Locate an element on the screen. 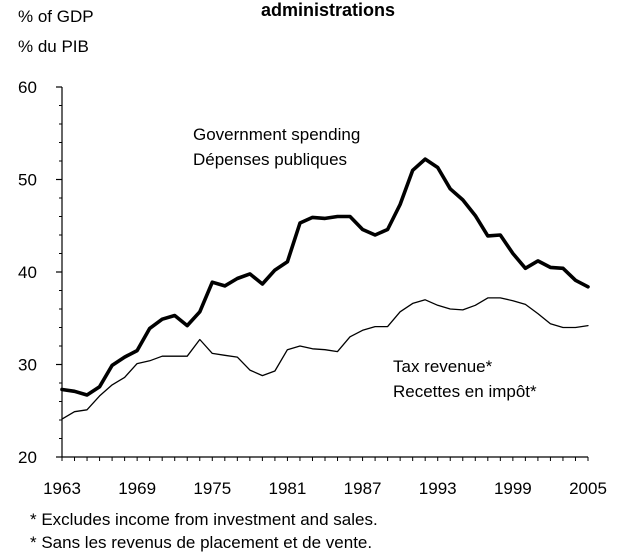 The width and height of the screenshot is (626, 559). y-tick-label: 40 is located at coordinates (27, 272).